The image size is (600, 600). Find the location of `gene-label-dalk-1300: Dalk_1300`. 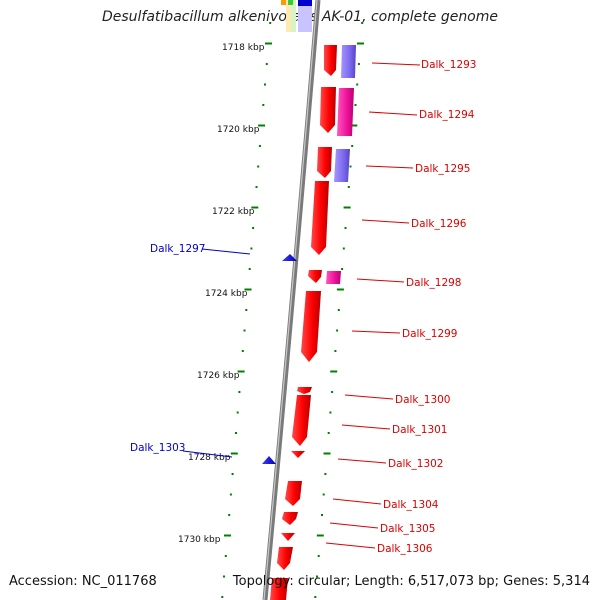

gene-label-dalk-1300: Dalk_1300 is located at coordinates (423, 400).